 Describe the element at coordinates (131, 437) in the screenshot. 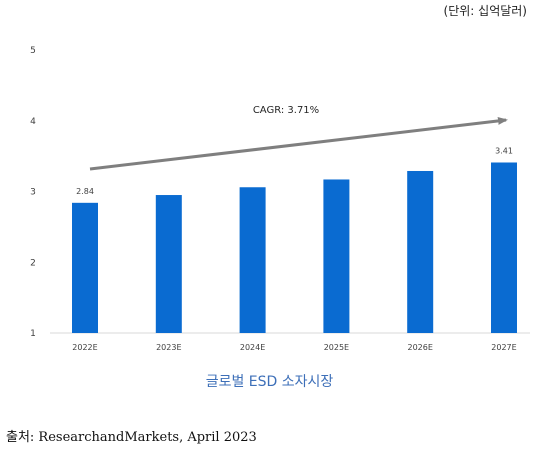

I see `source-citation: 출처: ResearchandMarkets, April 2023` at that location.